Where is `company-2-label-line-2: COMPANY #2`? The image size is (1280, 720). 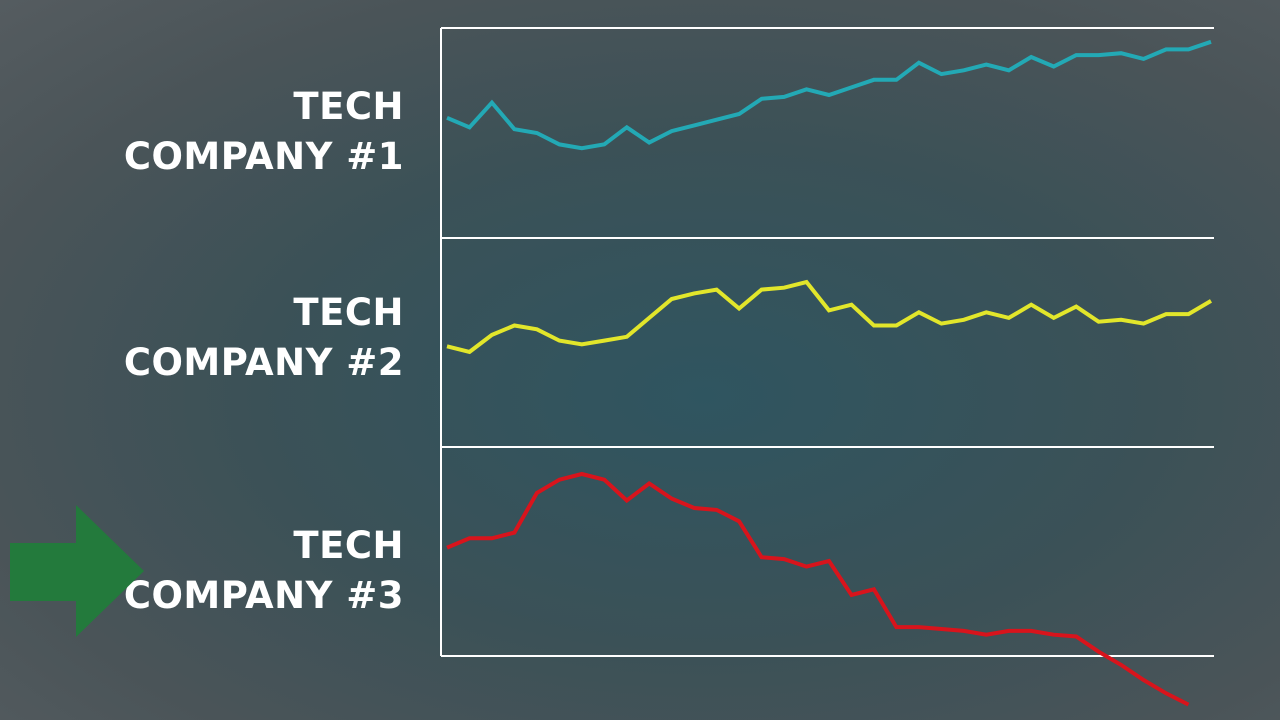
company-2-label-line-2: COMPANY #2 is located at coordinates (263, 362).